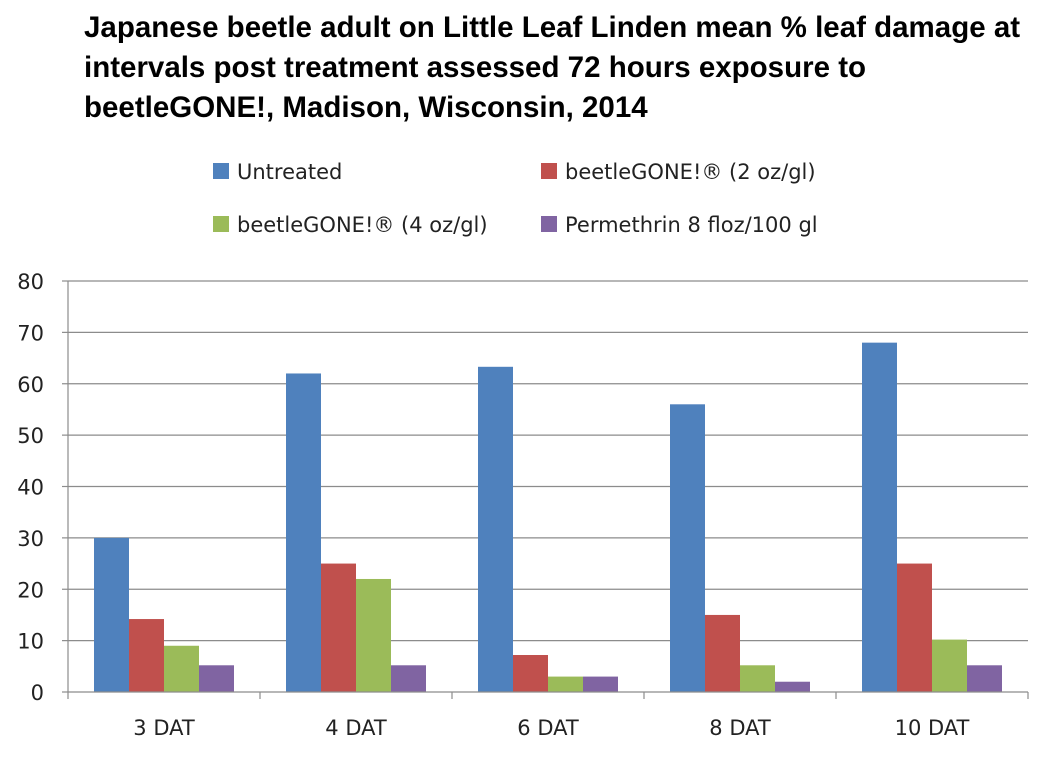 The width and height of the screenshot is (1055, 759). I want to click on x-tick-label: 6 DAT, so click(548, 728).